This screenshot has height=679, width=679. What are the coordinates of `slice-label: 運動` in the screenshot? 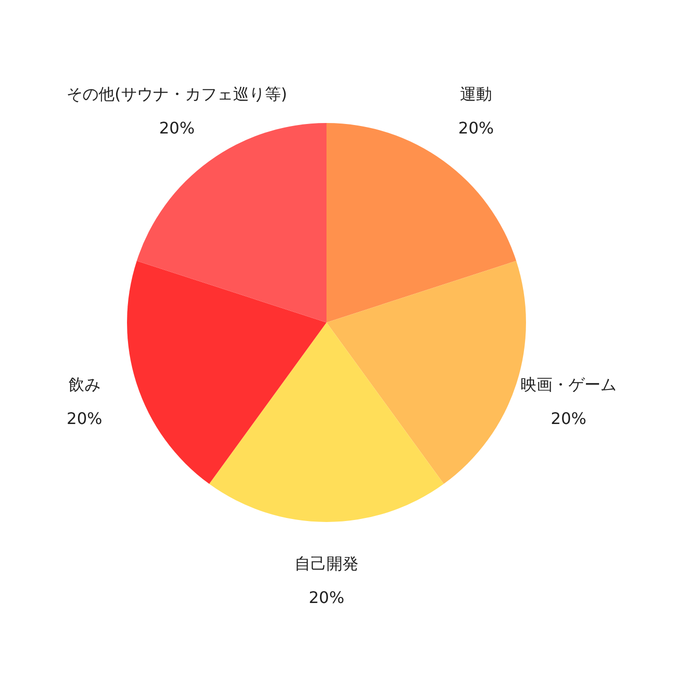 It's located at (476, 94).